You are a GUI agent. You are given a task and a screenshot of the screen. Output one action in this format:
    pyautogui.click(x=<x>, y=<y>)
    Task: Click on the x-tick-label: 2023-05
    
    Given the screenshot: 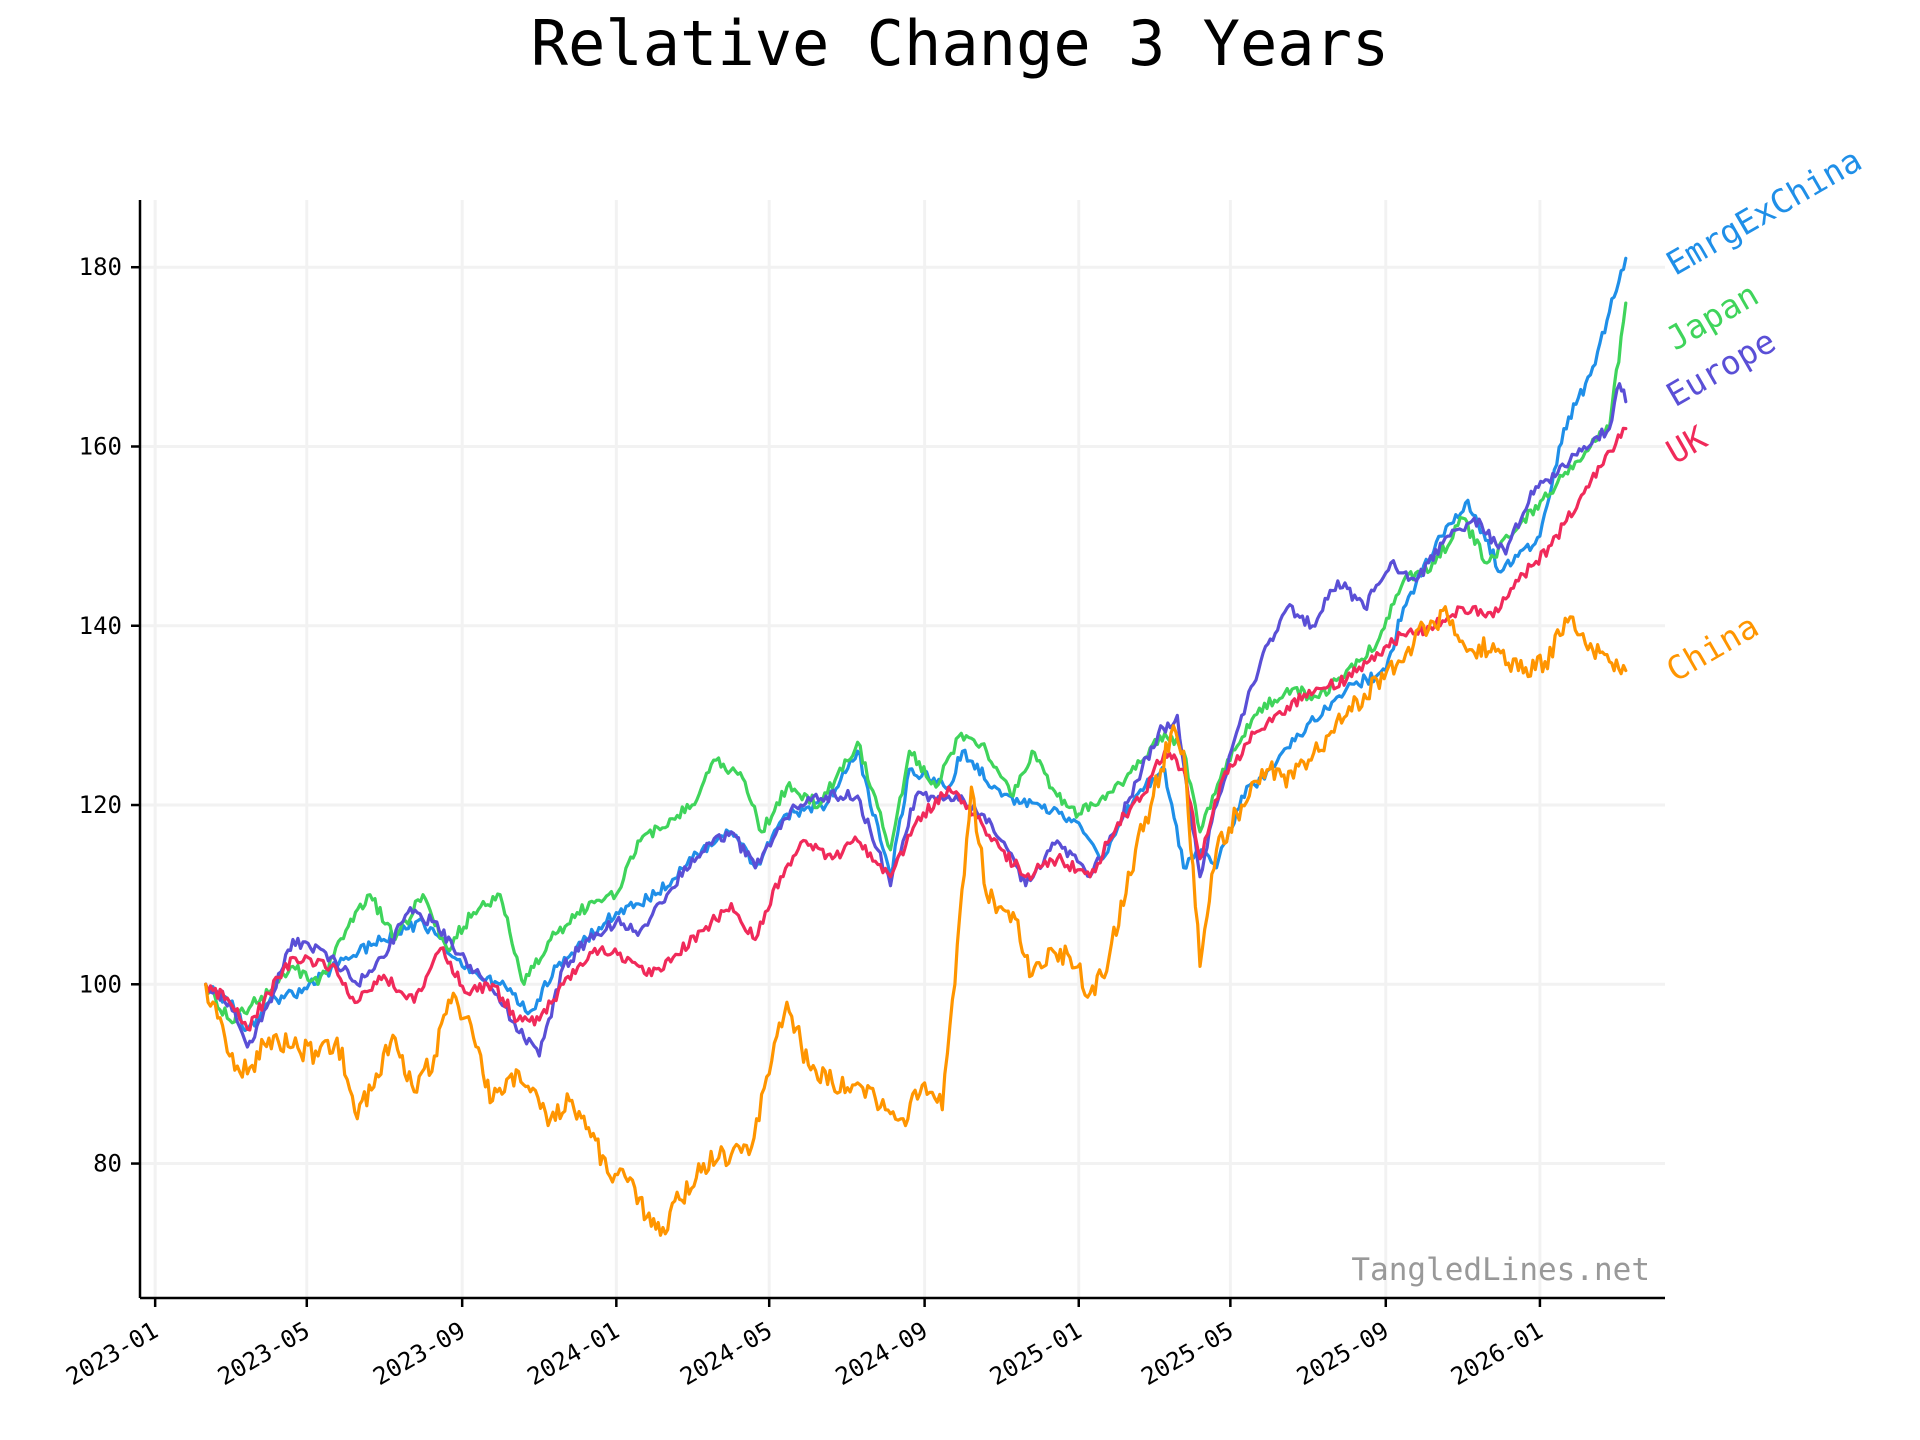 What is the action you would take?
    pyautogui.click(x=264, y=1353)
    